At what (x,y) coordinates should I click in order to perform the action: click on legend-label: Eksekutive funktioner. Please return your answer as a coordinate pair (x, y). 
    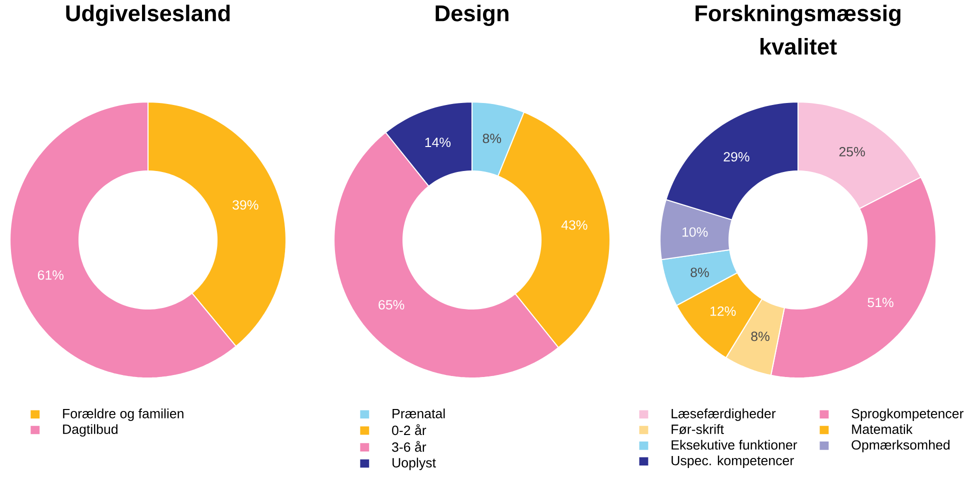
    Looking at the image, I should click on (735, 445).